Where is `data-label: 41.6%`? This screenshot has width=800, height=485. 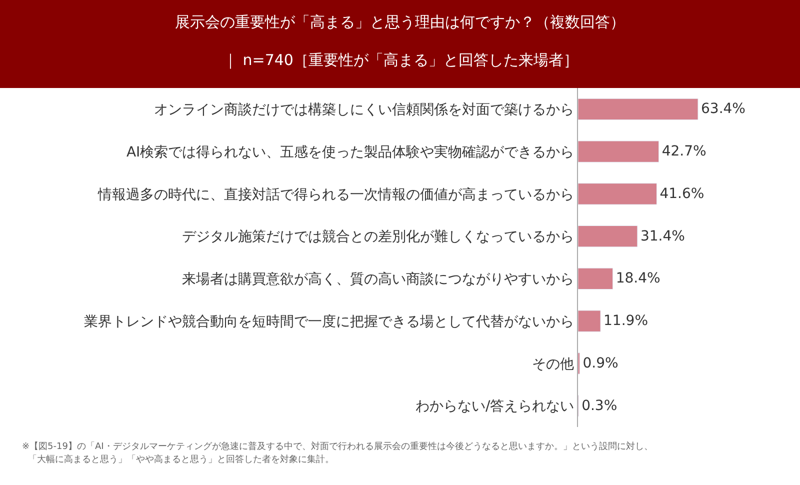 data-label: 41.6% is located at coordinates (682, 194).